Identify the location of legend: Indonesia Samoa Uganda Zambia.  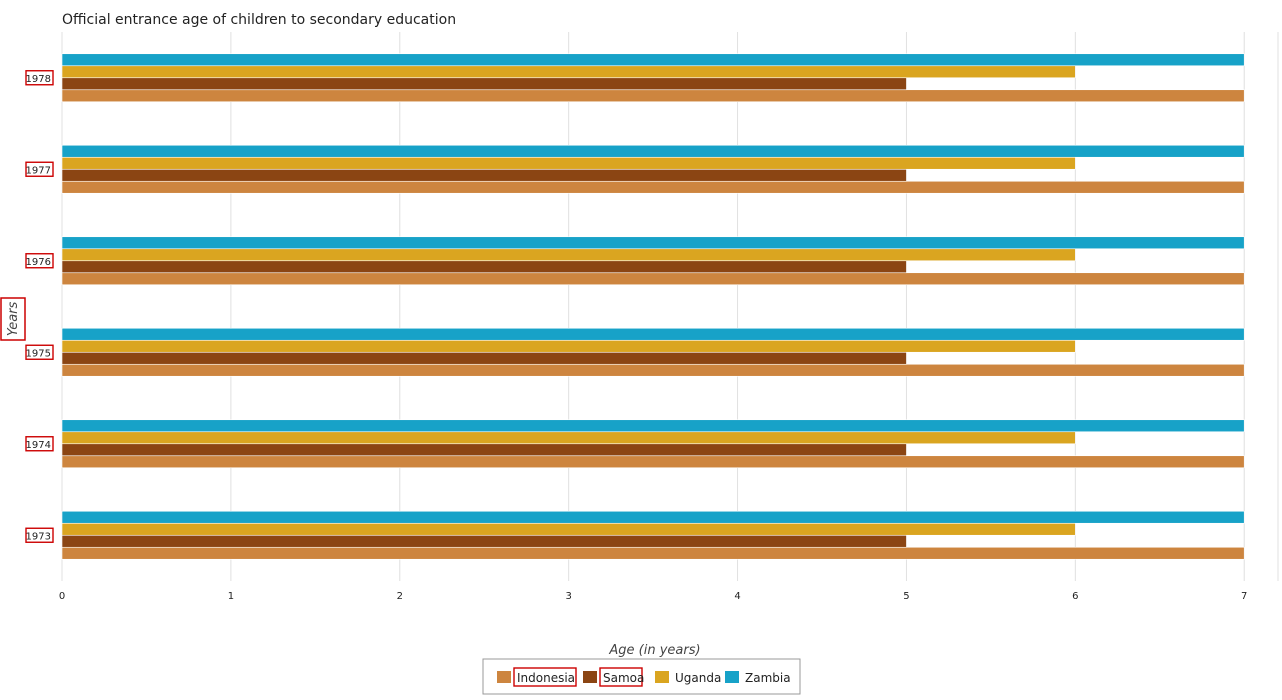
(641, 676).